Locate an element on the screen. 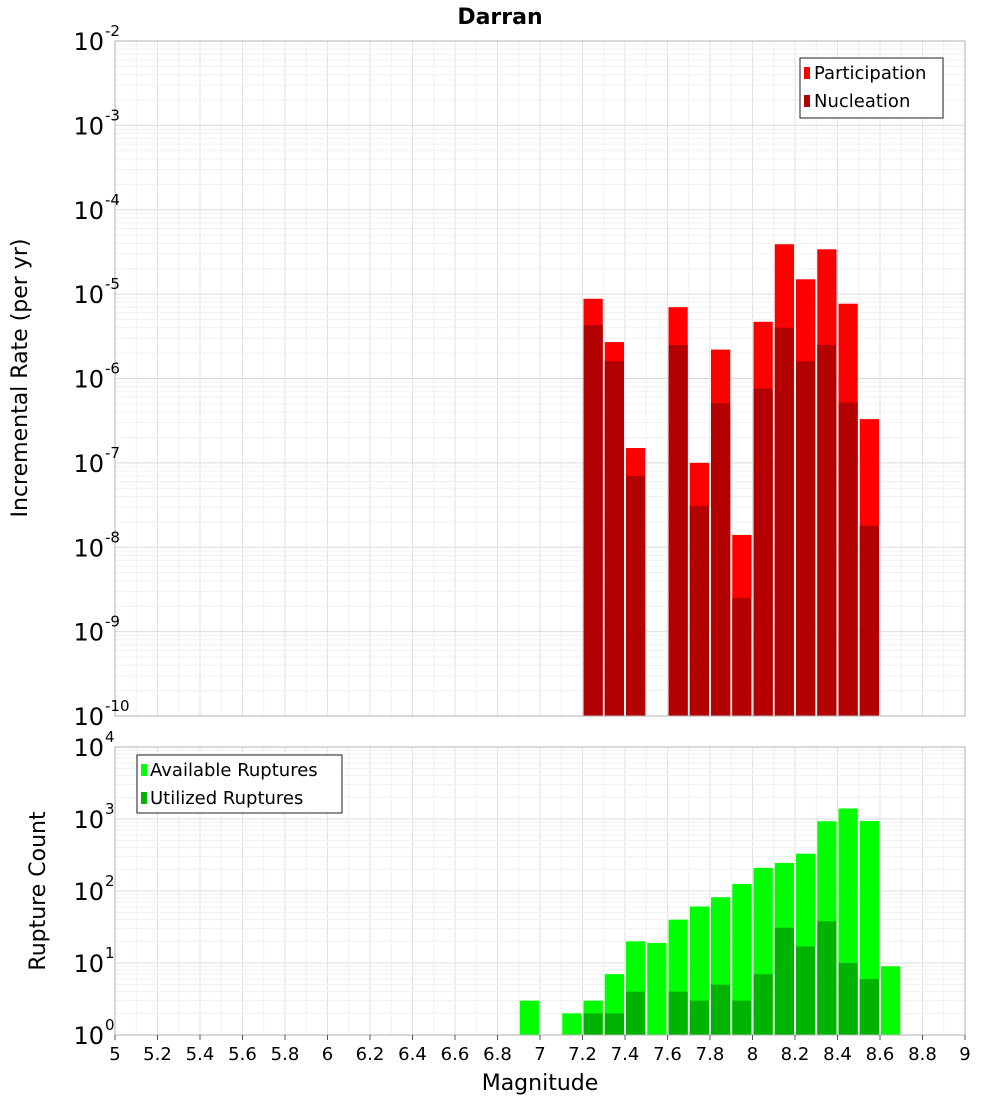 This screenshot has width=1000, height=1100. x-tick-label: 6.6 is located at coordinates (455, 1054).